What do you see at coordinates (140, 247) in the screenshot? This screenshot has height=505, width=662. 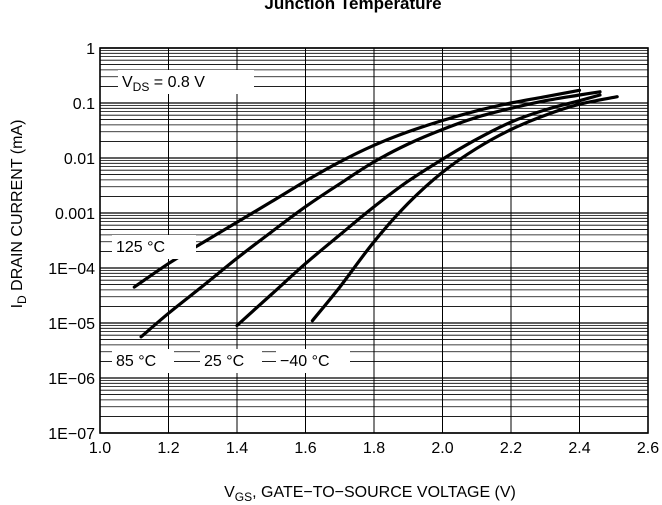 I see `series-label-0: 125 °C` at bounding box center [140, 247].